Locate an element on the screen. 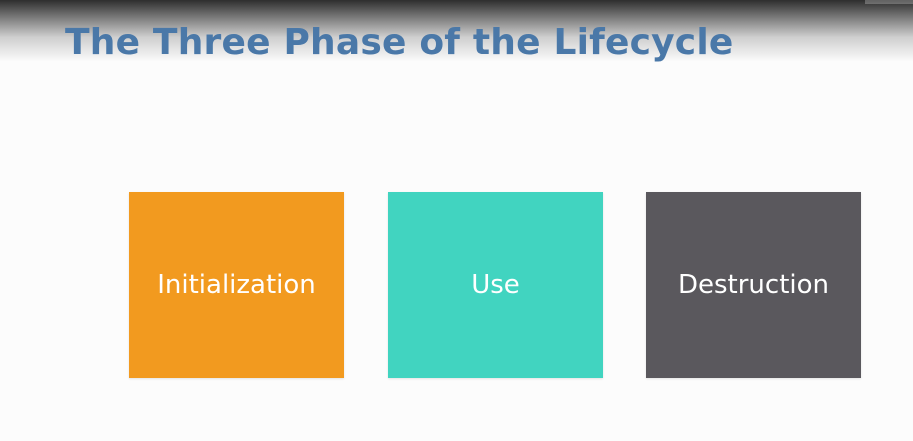  top-right-control-strip is located at coordinates (889, 2).